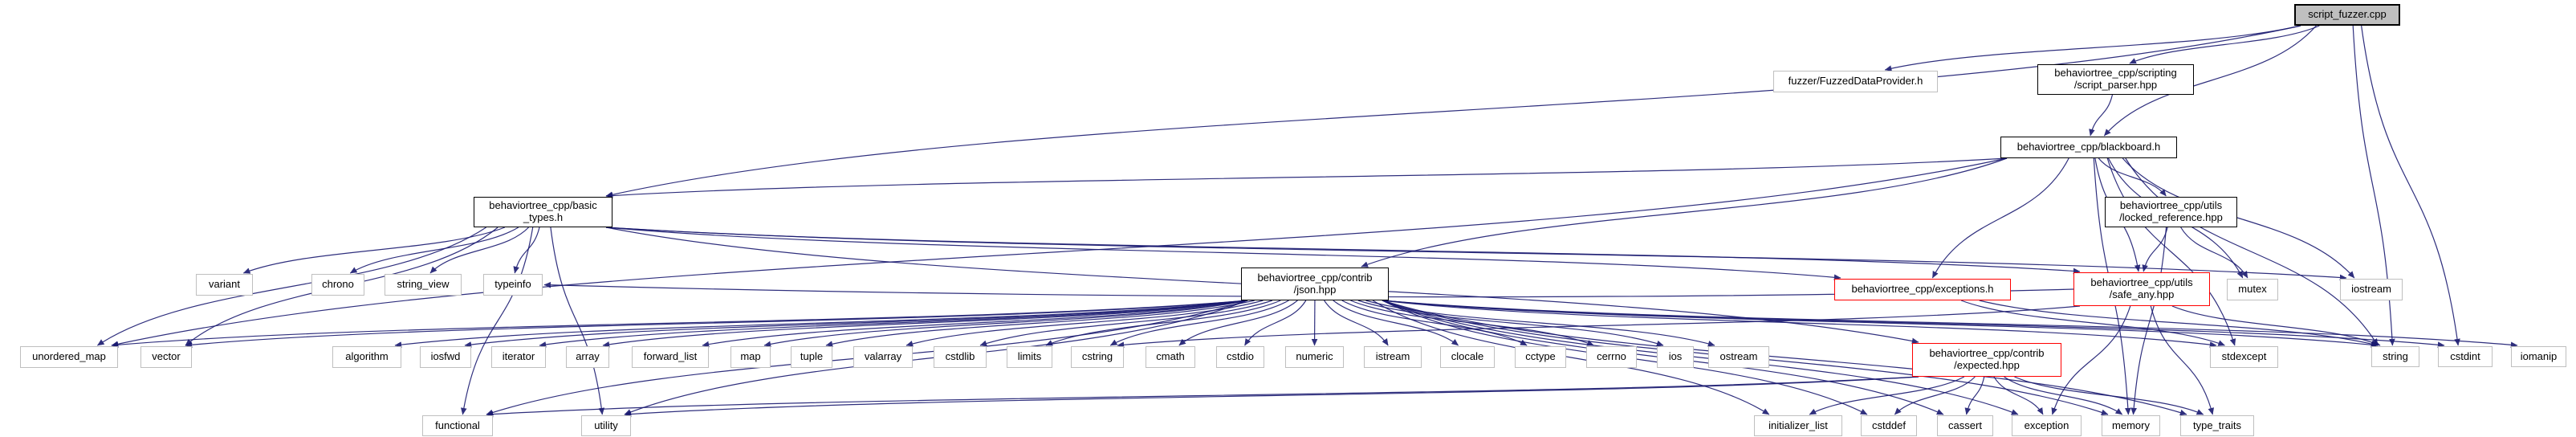 The image size is (2576, 437). I want to click on node-map: map, so click(750, 357).